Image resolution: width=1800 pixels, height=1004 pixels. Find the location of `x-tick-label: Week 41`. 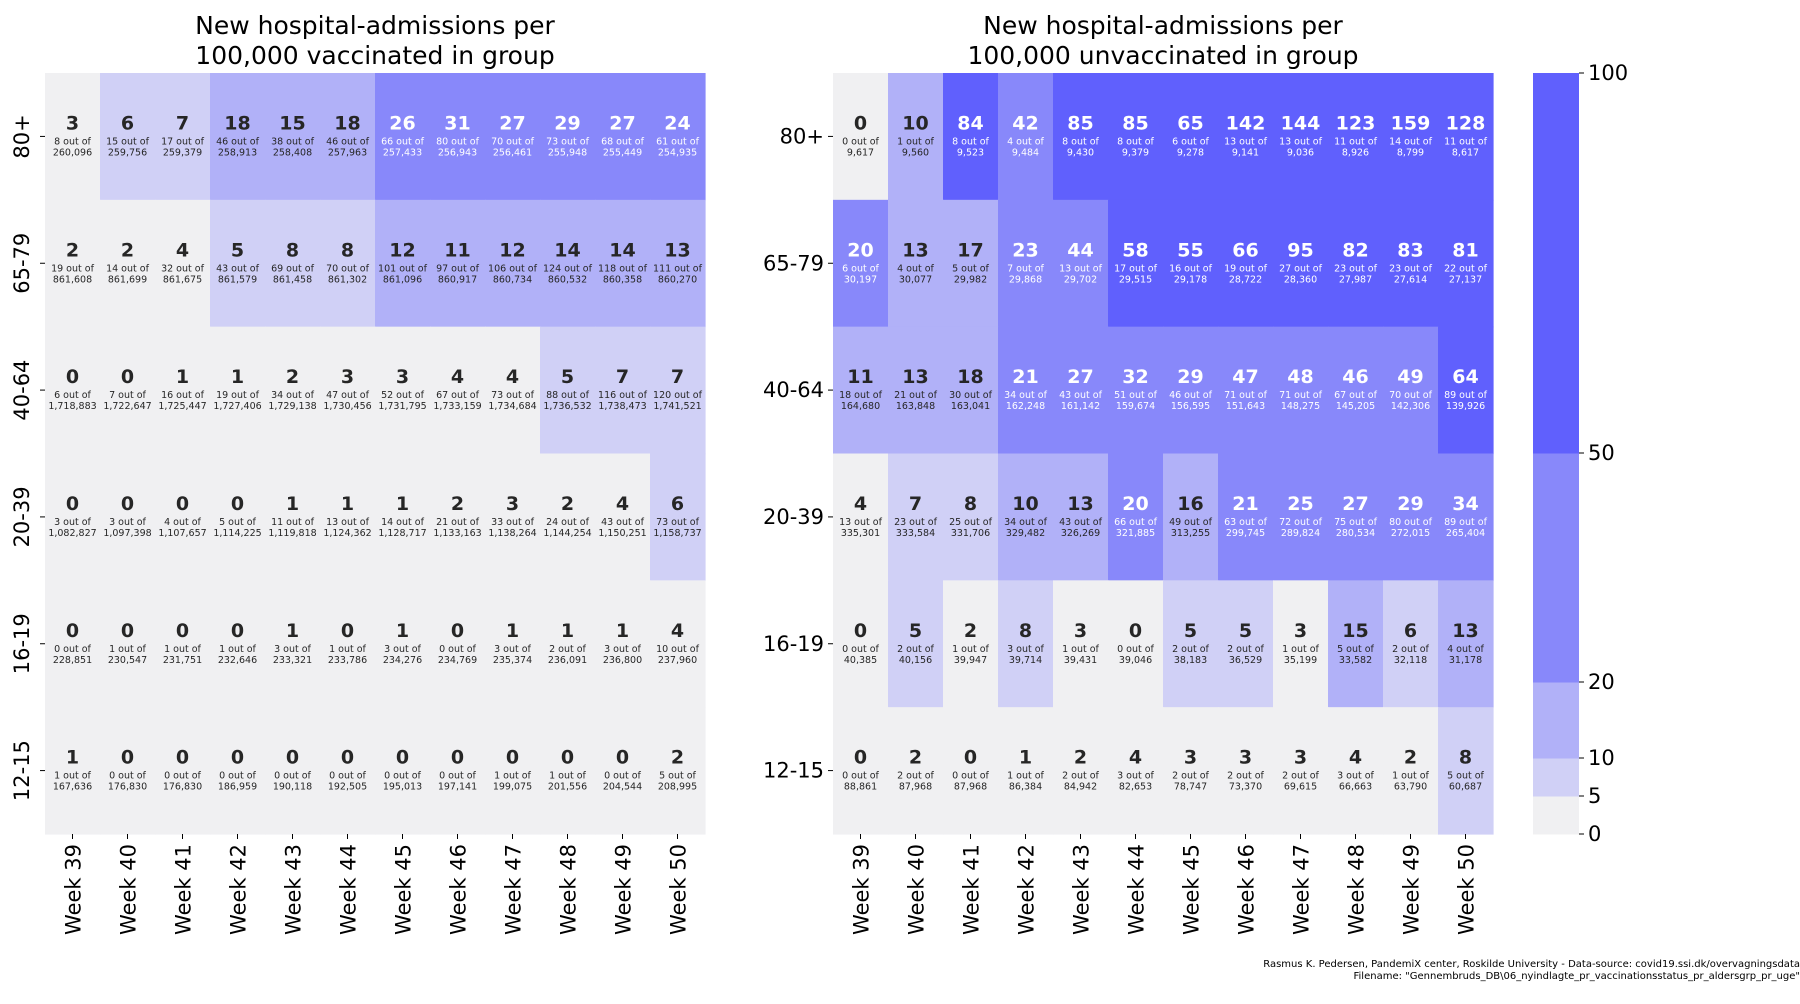

x-tick-label: Week 41 is located at coordinates (184, 889).